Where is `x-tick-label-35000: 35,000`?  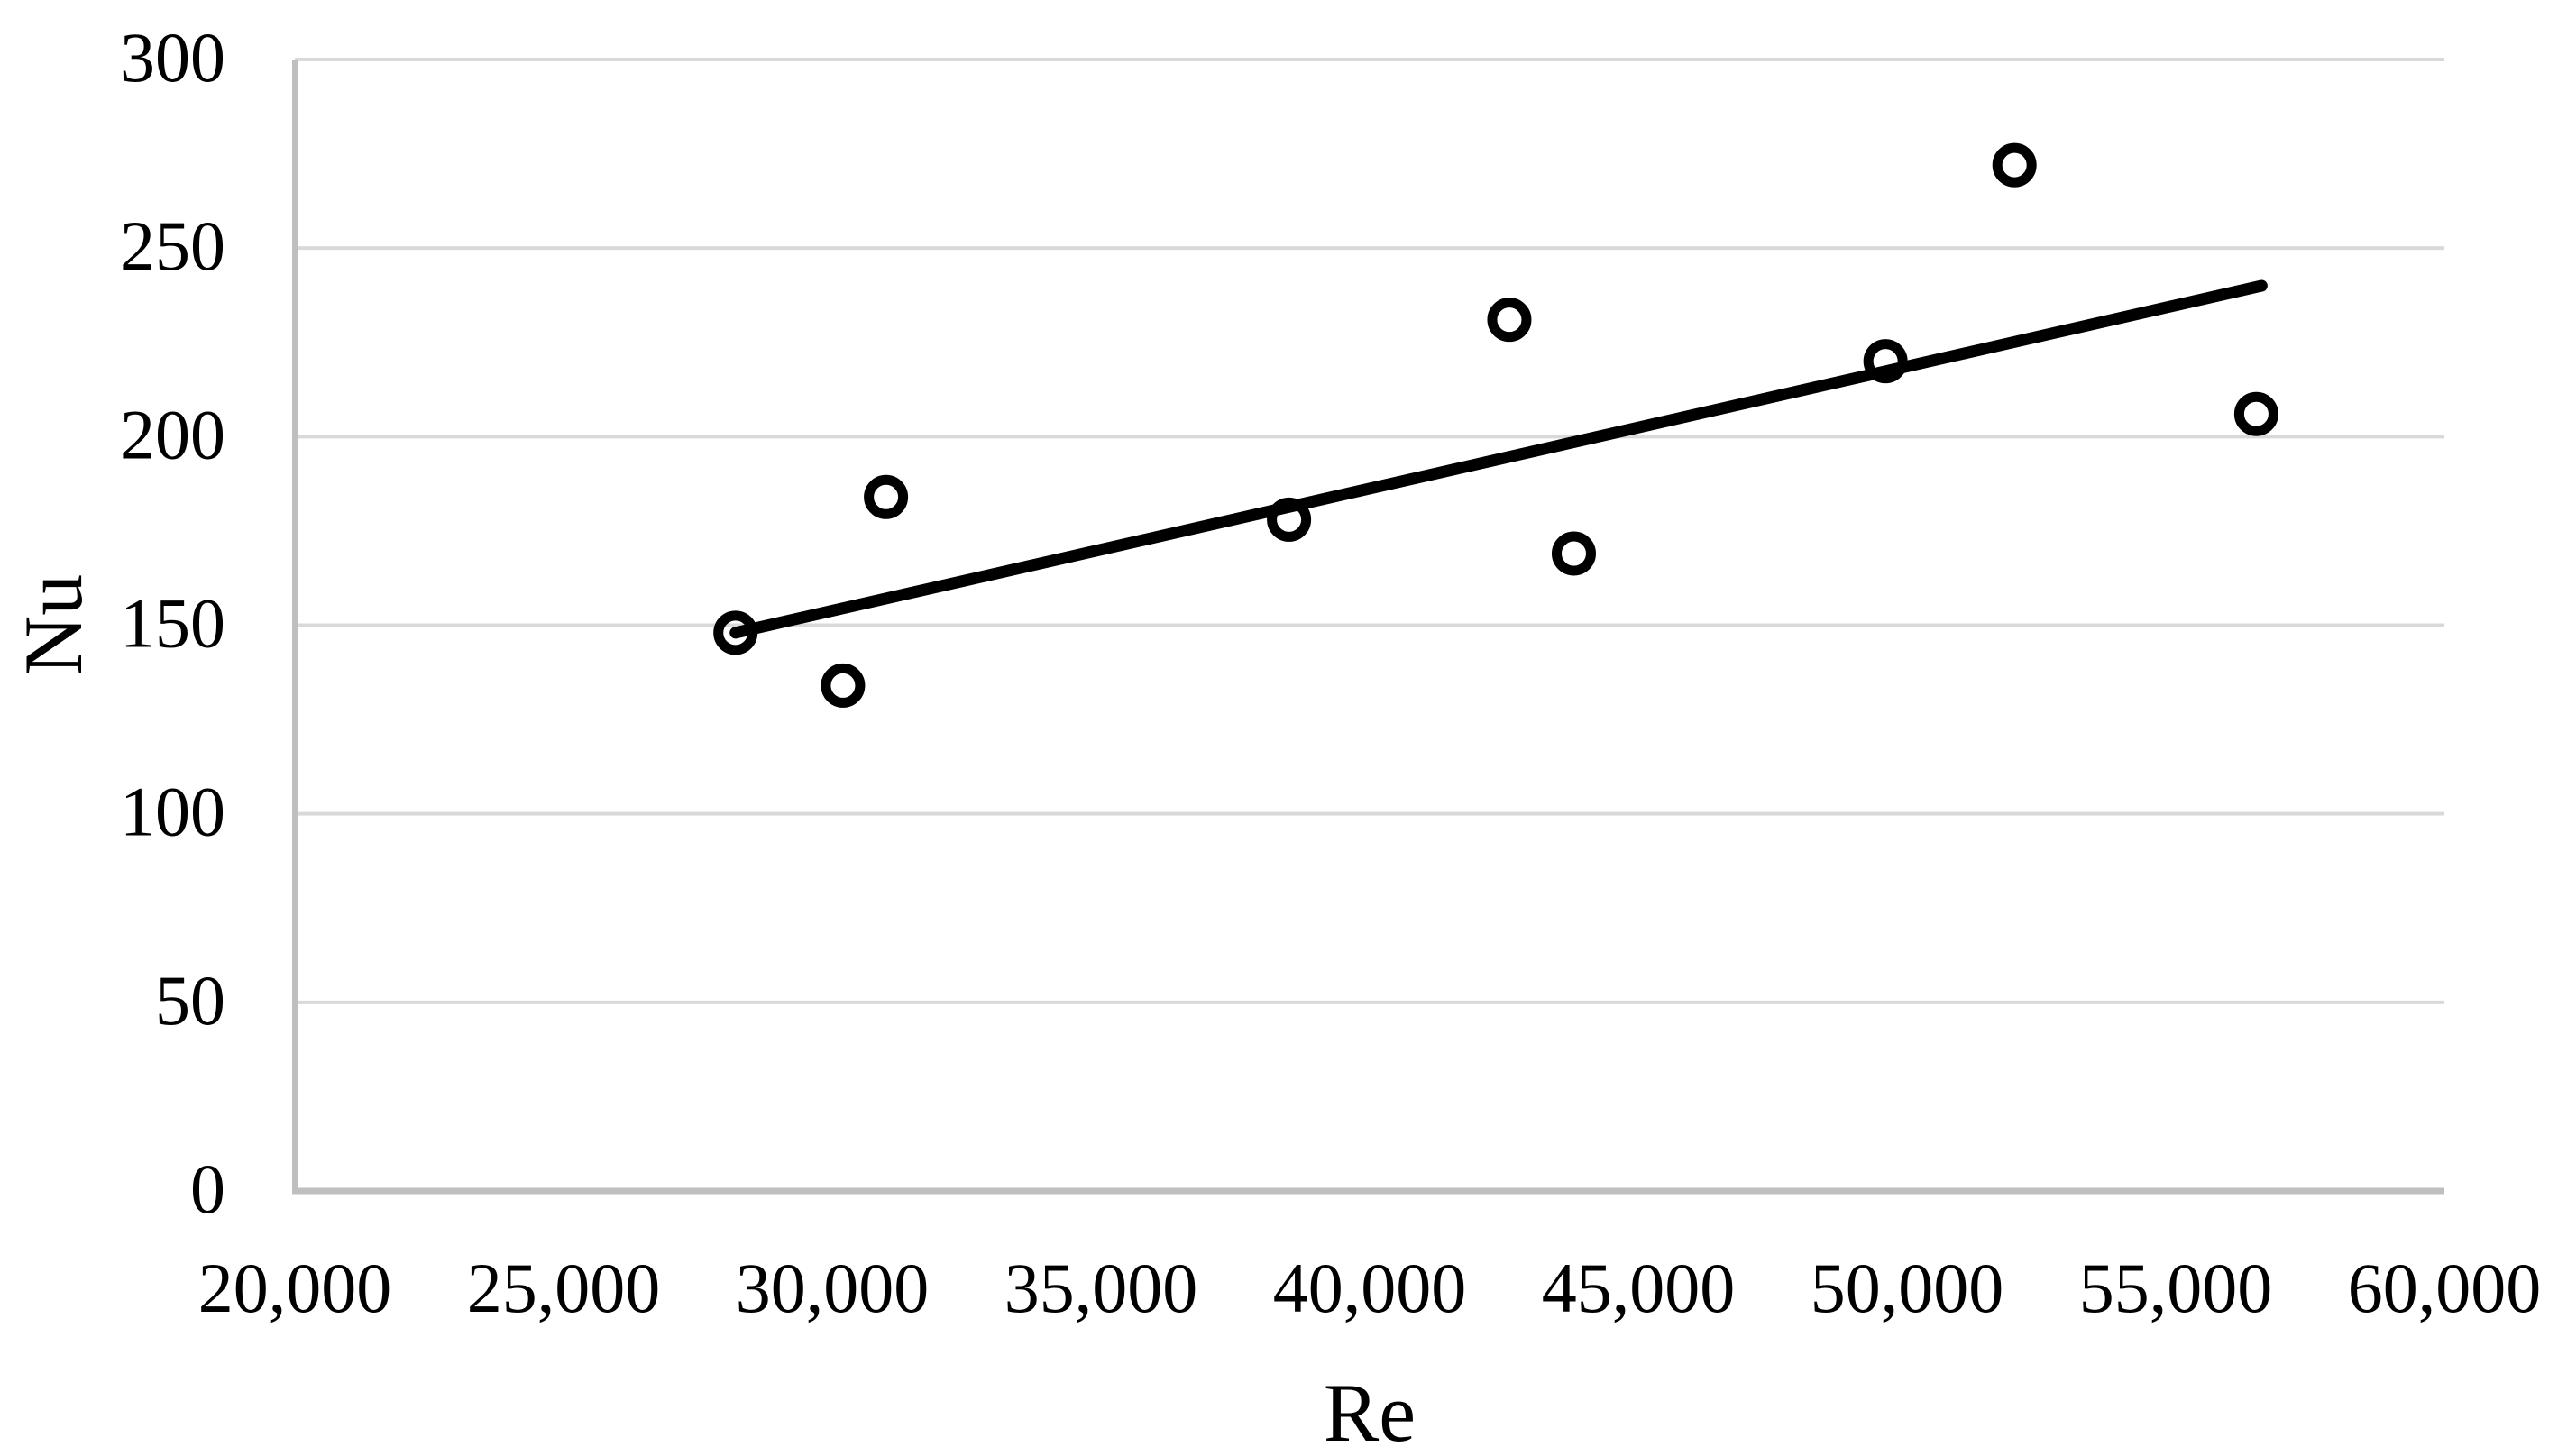 x-tick-label-35000: 35,000 is located at coordinates (1101, 1288).